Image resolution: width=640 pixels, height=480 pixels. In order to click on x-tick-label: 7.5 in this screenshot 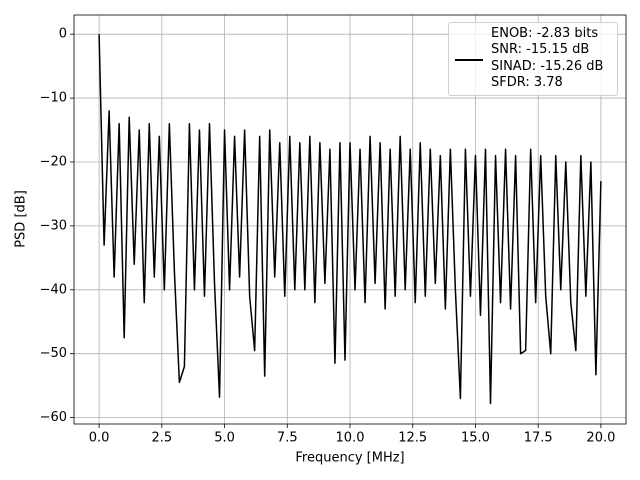, I will do `click(287, 438)`.